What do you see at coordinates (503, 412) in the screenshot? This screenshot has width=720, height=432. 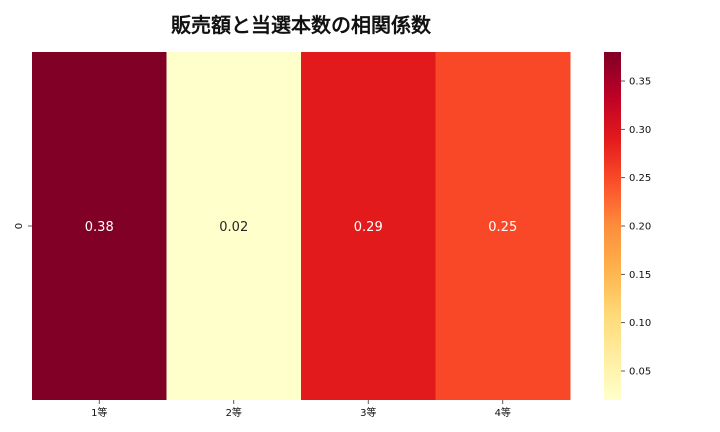 I see `x-tick-label: 4等` at bounding box center [503, 412].